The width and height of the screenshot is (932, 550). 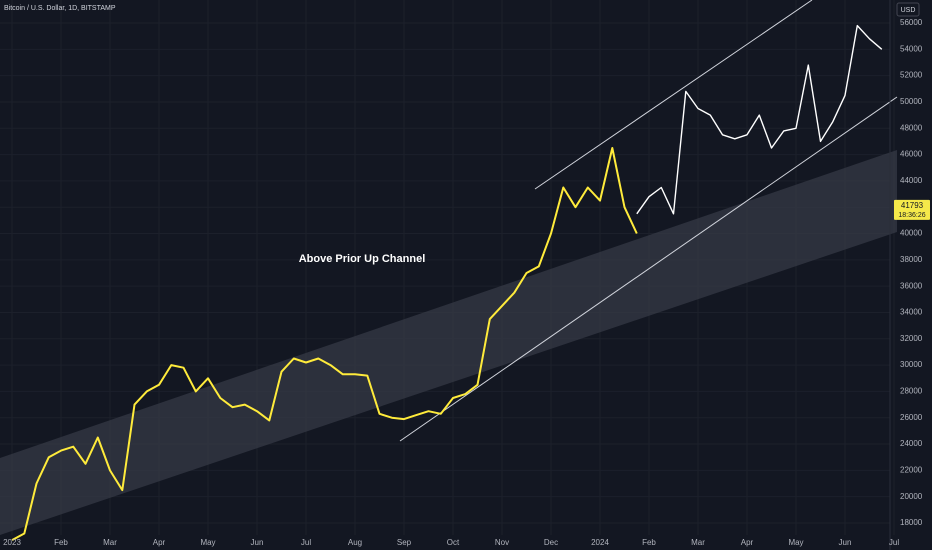 What do you see at coordinates (404, 542) in the screenshot?
I see `x-tick-label: Sep` at bounding box center [404, 542].